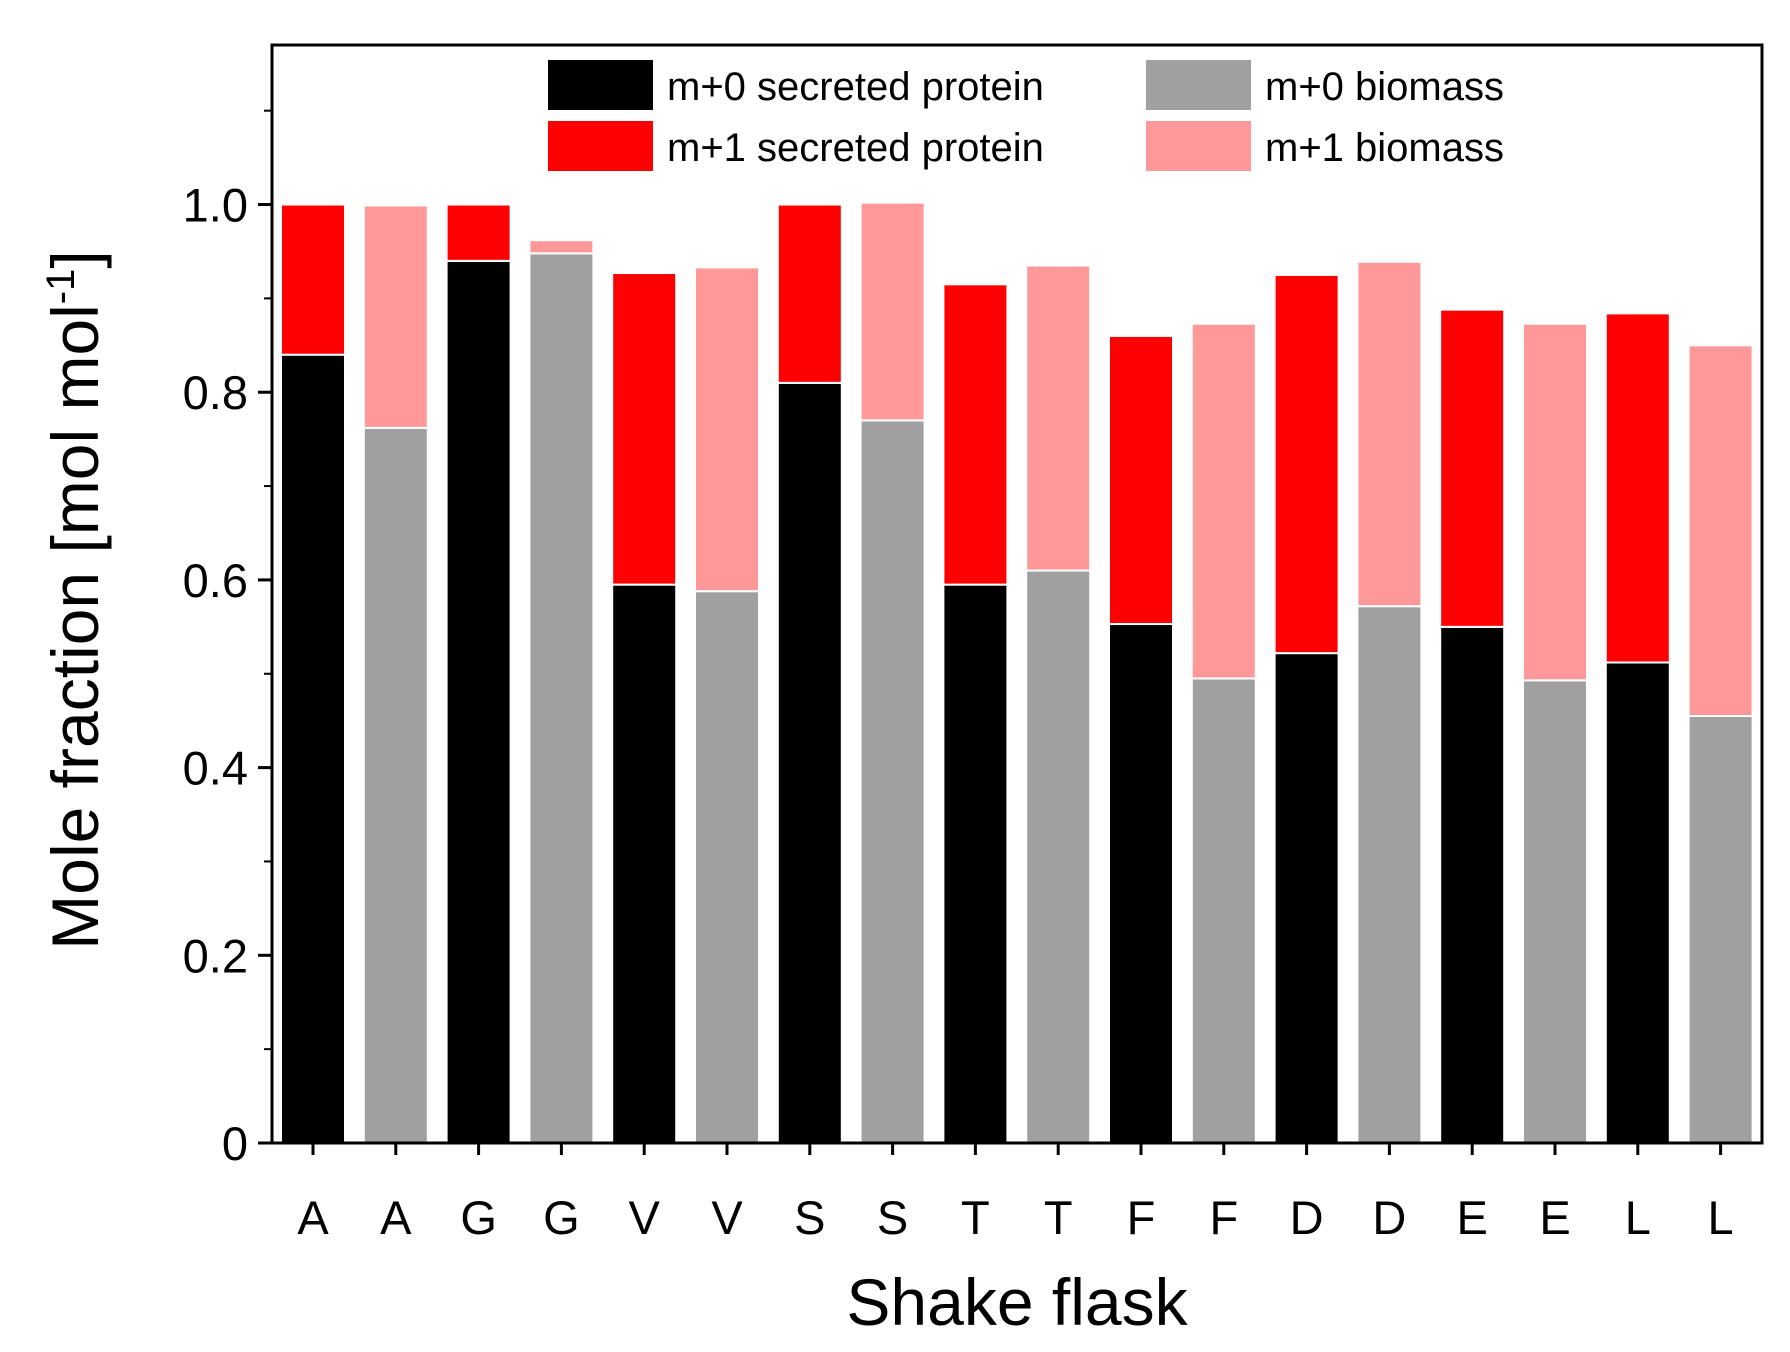 The image size is (1790, 1352). I want to click on y-axis: 0 0.2 0.4 0.6 0.8 1.0, so click(227, 639).